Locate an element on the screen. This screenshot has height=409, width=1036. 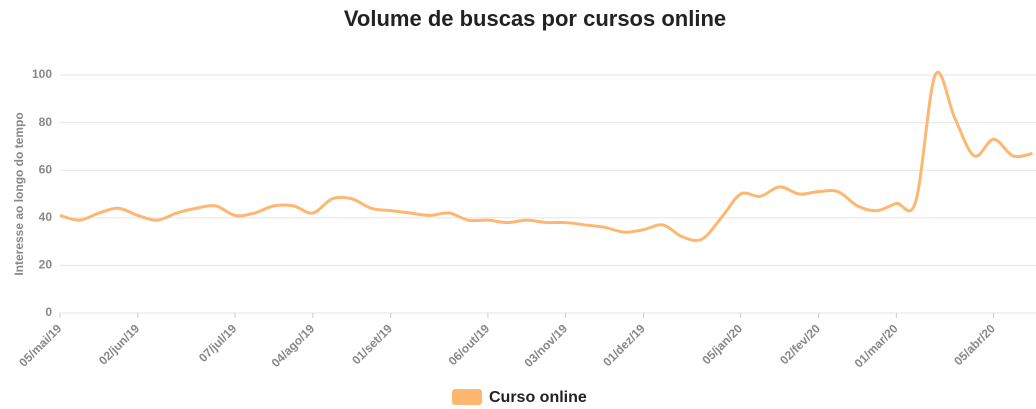
x-tick-label: 07/jul/19 is located at coordinates (218, 343).